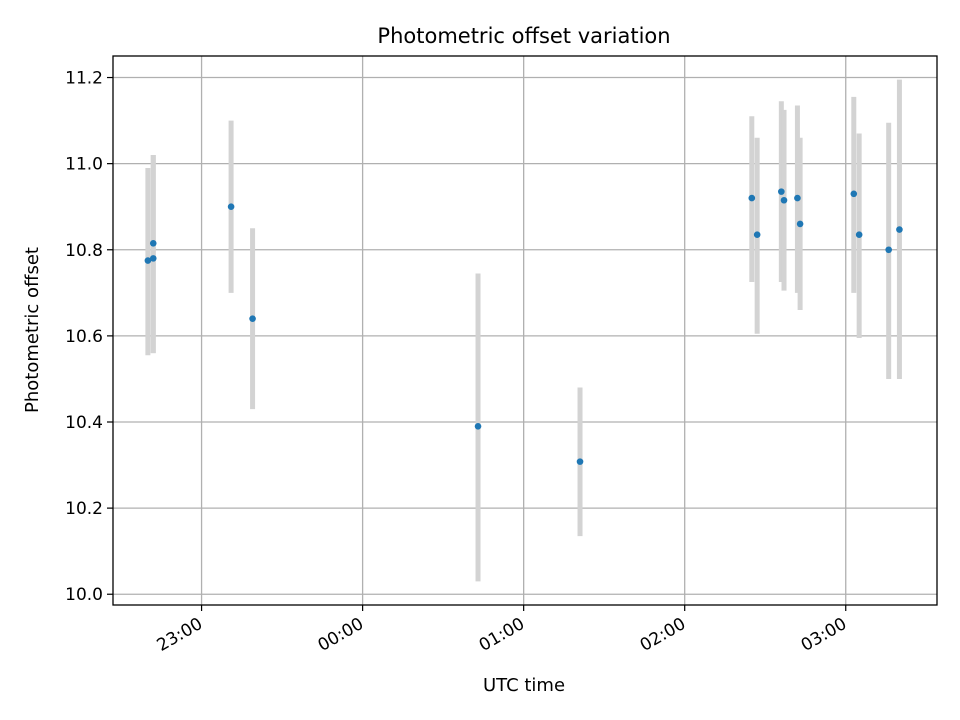 The image size is (960, 720). What do you see at coordinates (32, 330) in the screenshot?
I see `y-axis-label: Photometric offset` at bounding box center [32, 330].